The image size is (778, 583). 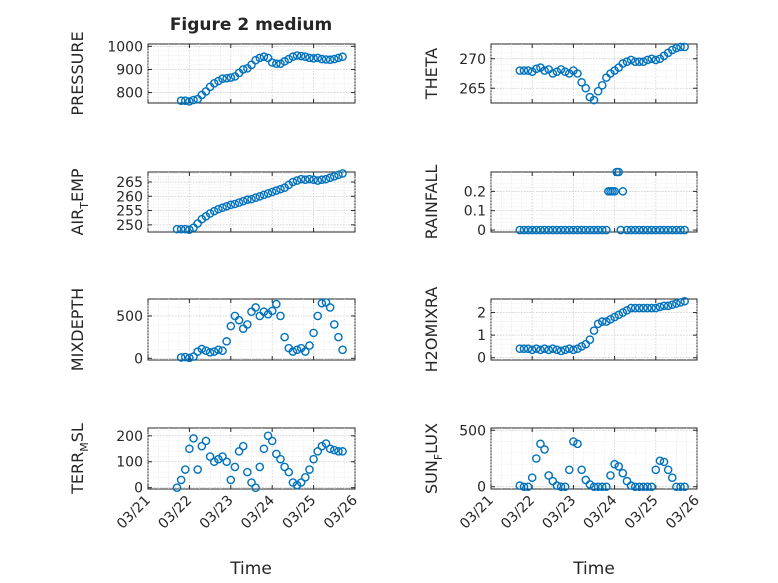 I want to click on y-axis-label: H2OMIXRA, so click(x=431, y=330).